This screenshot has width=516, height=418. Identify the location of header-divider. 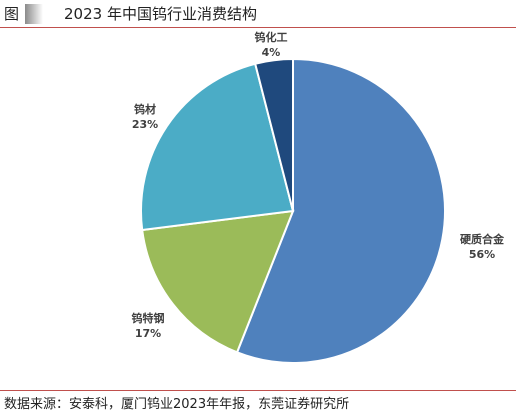
(258, 27).